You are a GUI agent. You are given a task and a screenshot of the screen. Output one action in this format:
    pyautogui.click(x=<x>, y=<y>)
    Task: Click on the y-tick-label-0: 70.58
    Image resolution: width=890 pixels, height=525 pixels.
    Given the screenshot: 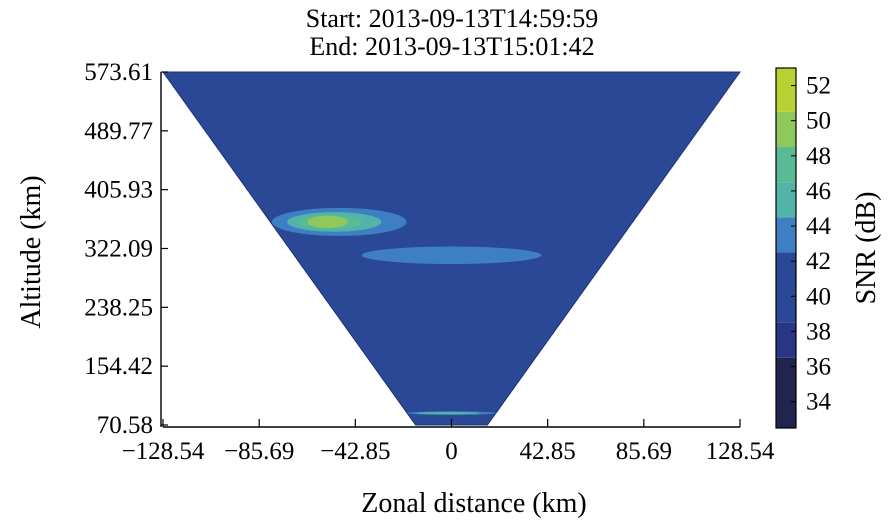 What is the action you would take?
    pyautogui.click(x=125, y=425)
    